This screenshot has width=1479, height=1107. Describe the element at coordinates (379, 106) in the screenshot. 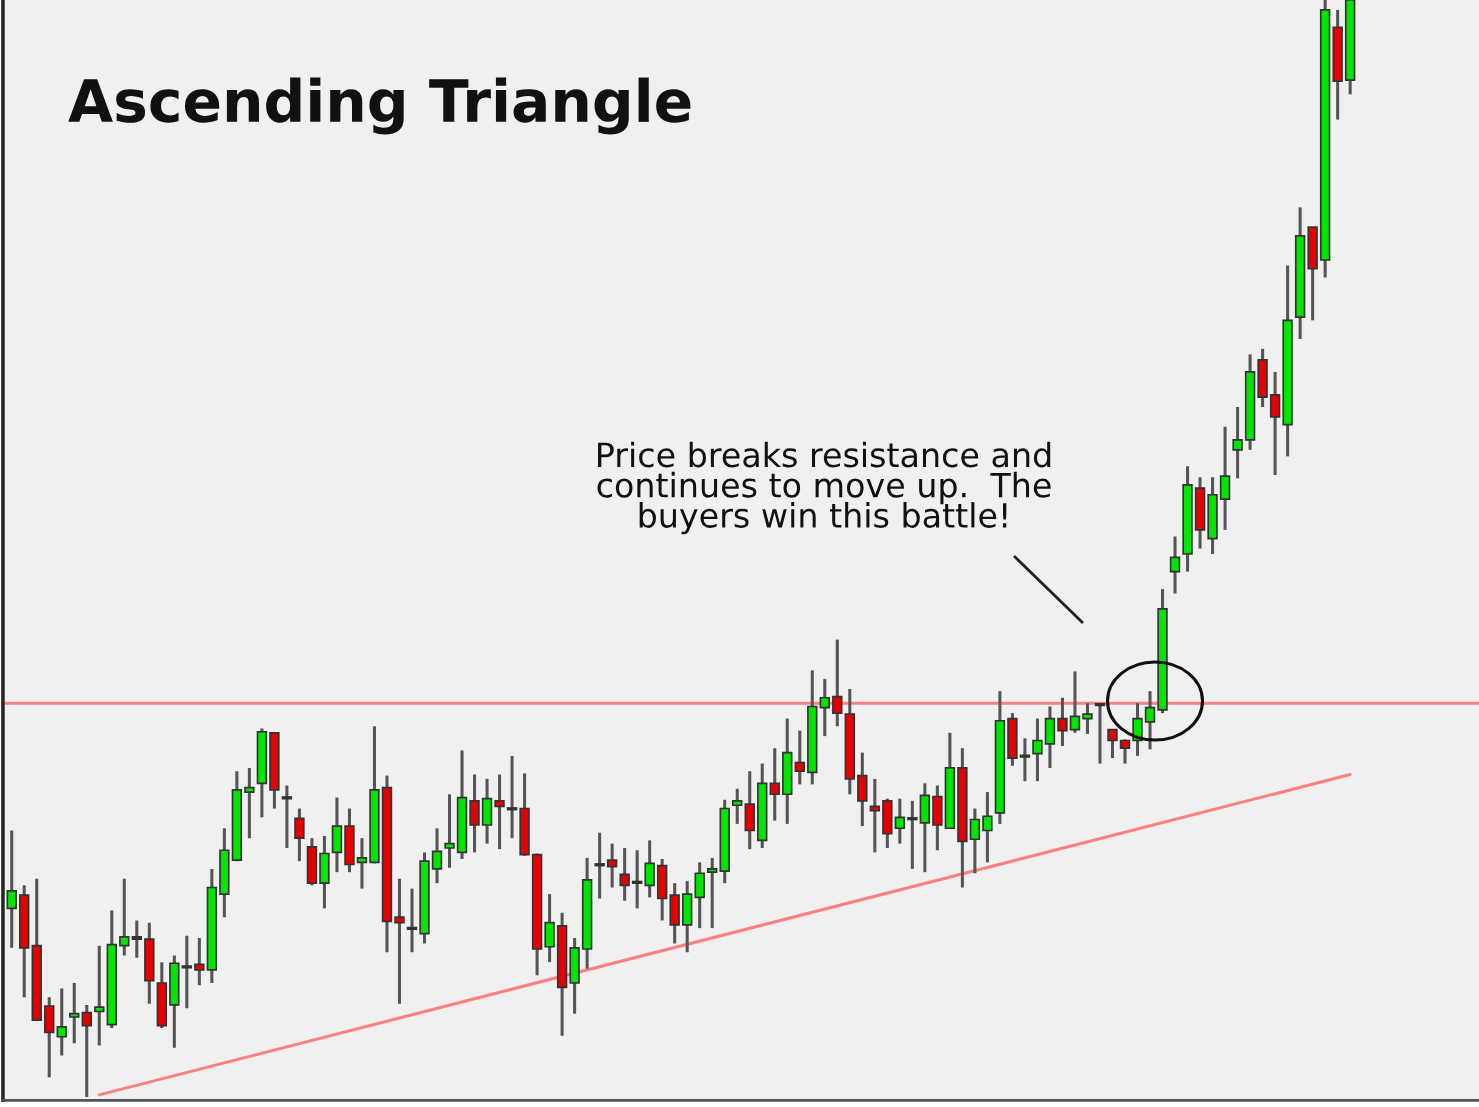

I see `text: Ascending Triangle` at that location.